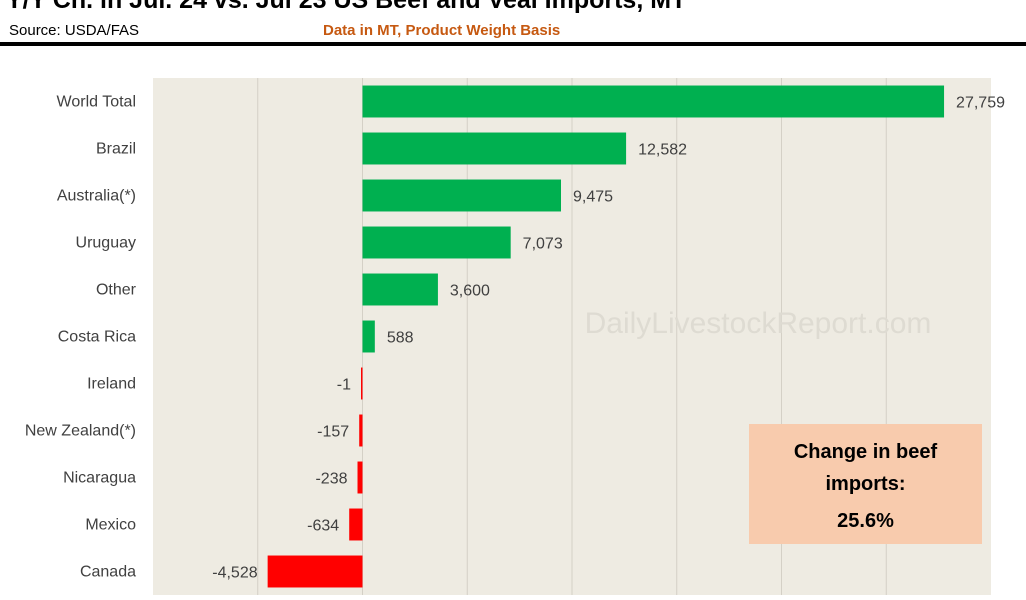 Image resolution: width=1026 pixels, height=600 pixels. Describe the element at coordinates (116, 149) in the screenshot. I see `category-label: Brazil` at that location.